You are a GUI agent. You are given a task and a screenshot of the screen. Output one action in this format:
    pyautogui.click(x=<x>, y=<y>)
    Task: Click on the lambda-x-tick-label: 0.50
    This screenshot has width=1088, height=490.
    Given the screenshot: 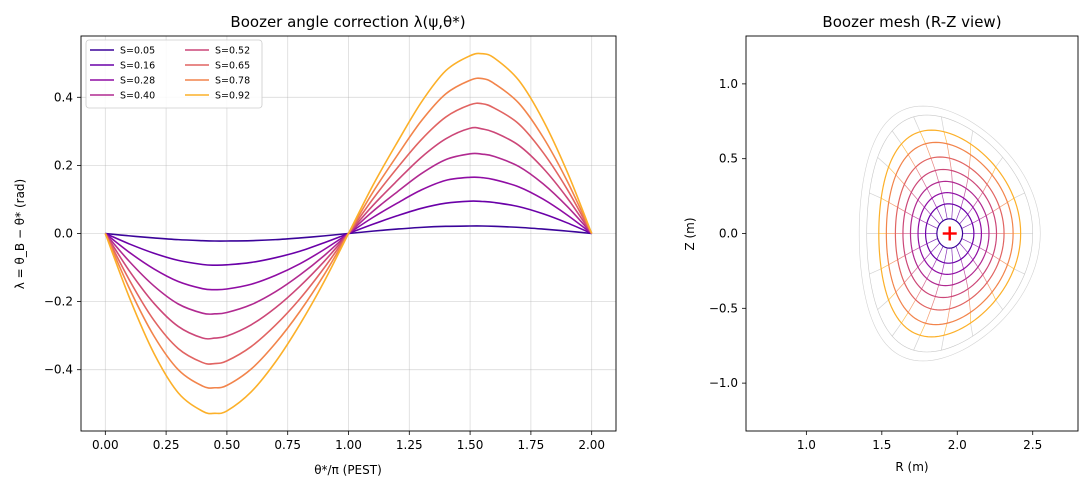 What is the action you would take?
    pyautogui.click(x=227, y=445)
    